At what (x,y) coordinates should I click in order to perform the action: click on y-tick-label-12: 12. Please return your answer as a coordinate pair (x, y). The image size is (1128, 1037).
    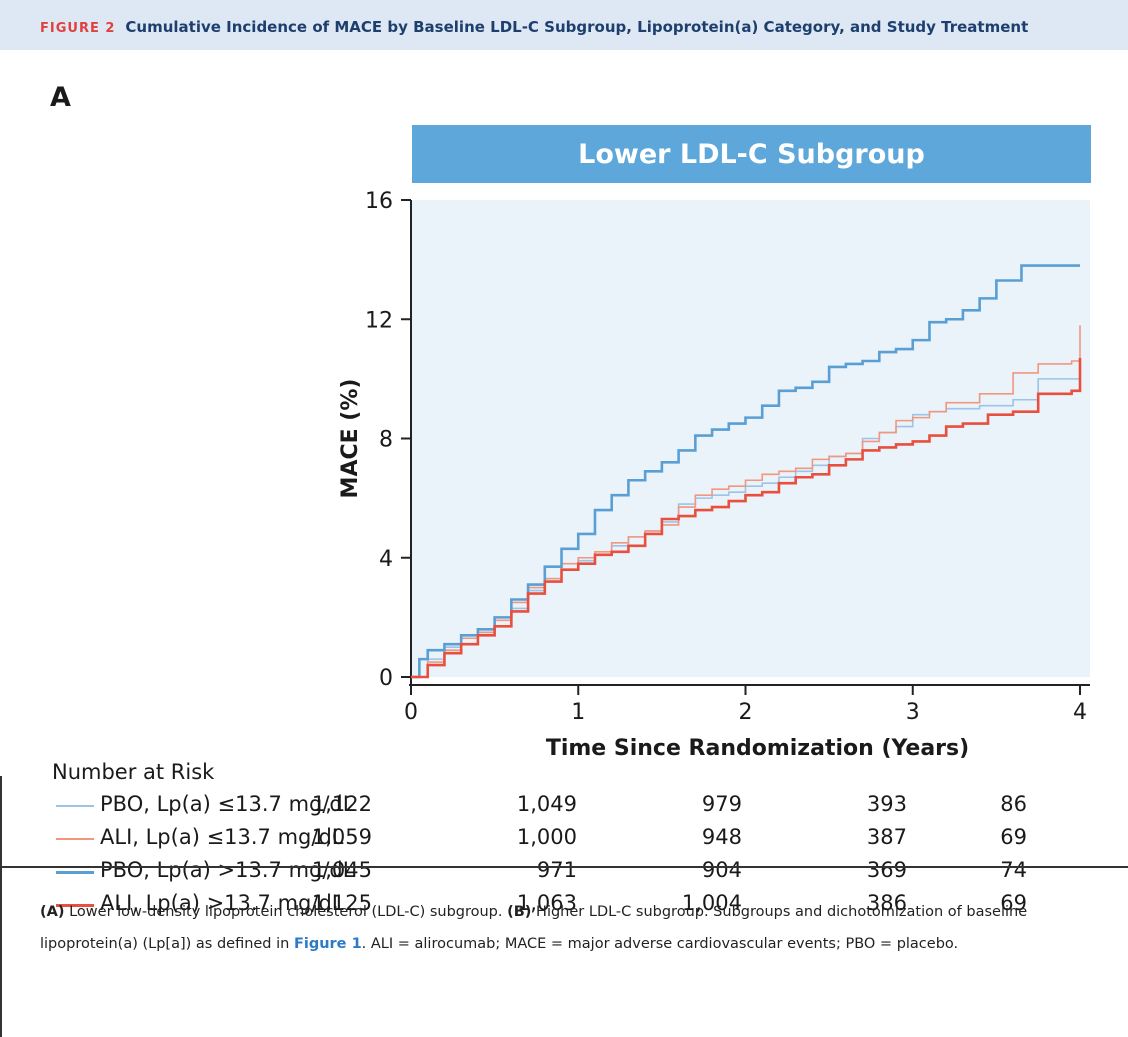
    Looking at the image, I should click on (379, 320).